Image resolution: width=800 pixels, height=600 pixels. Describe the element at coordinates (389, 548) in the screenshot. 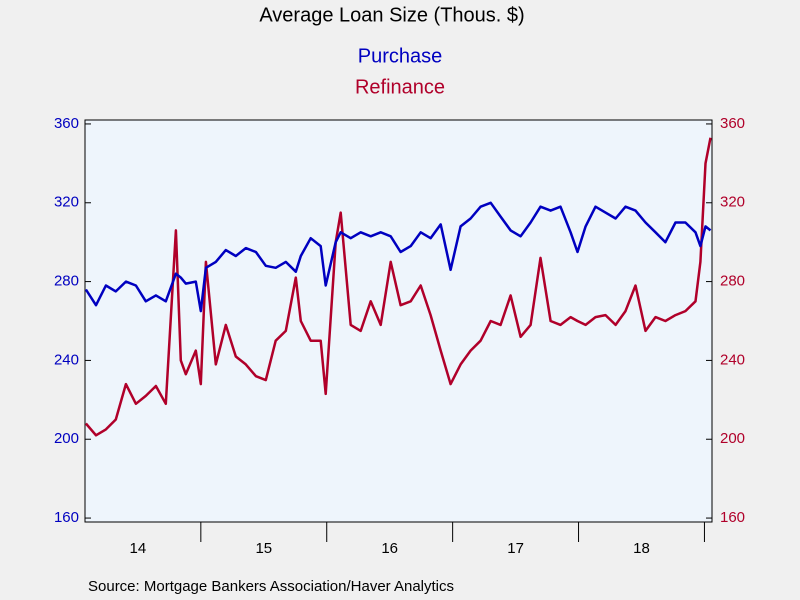

I see `x-tick-label: 16` at that location.